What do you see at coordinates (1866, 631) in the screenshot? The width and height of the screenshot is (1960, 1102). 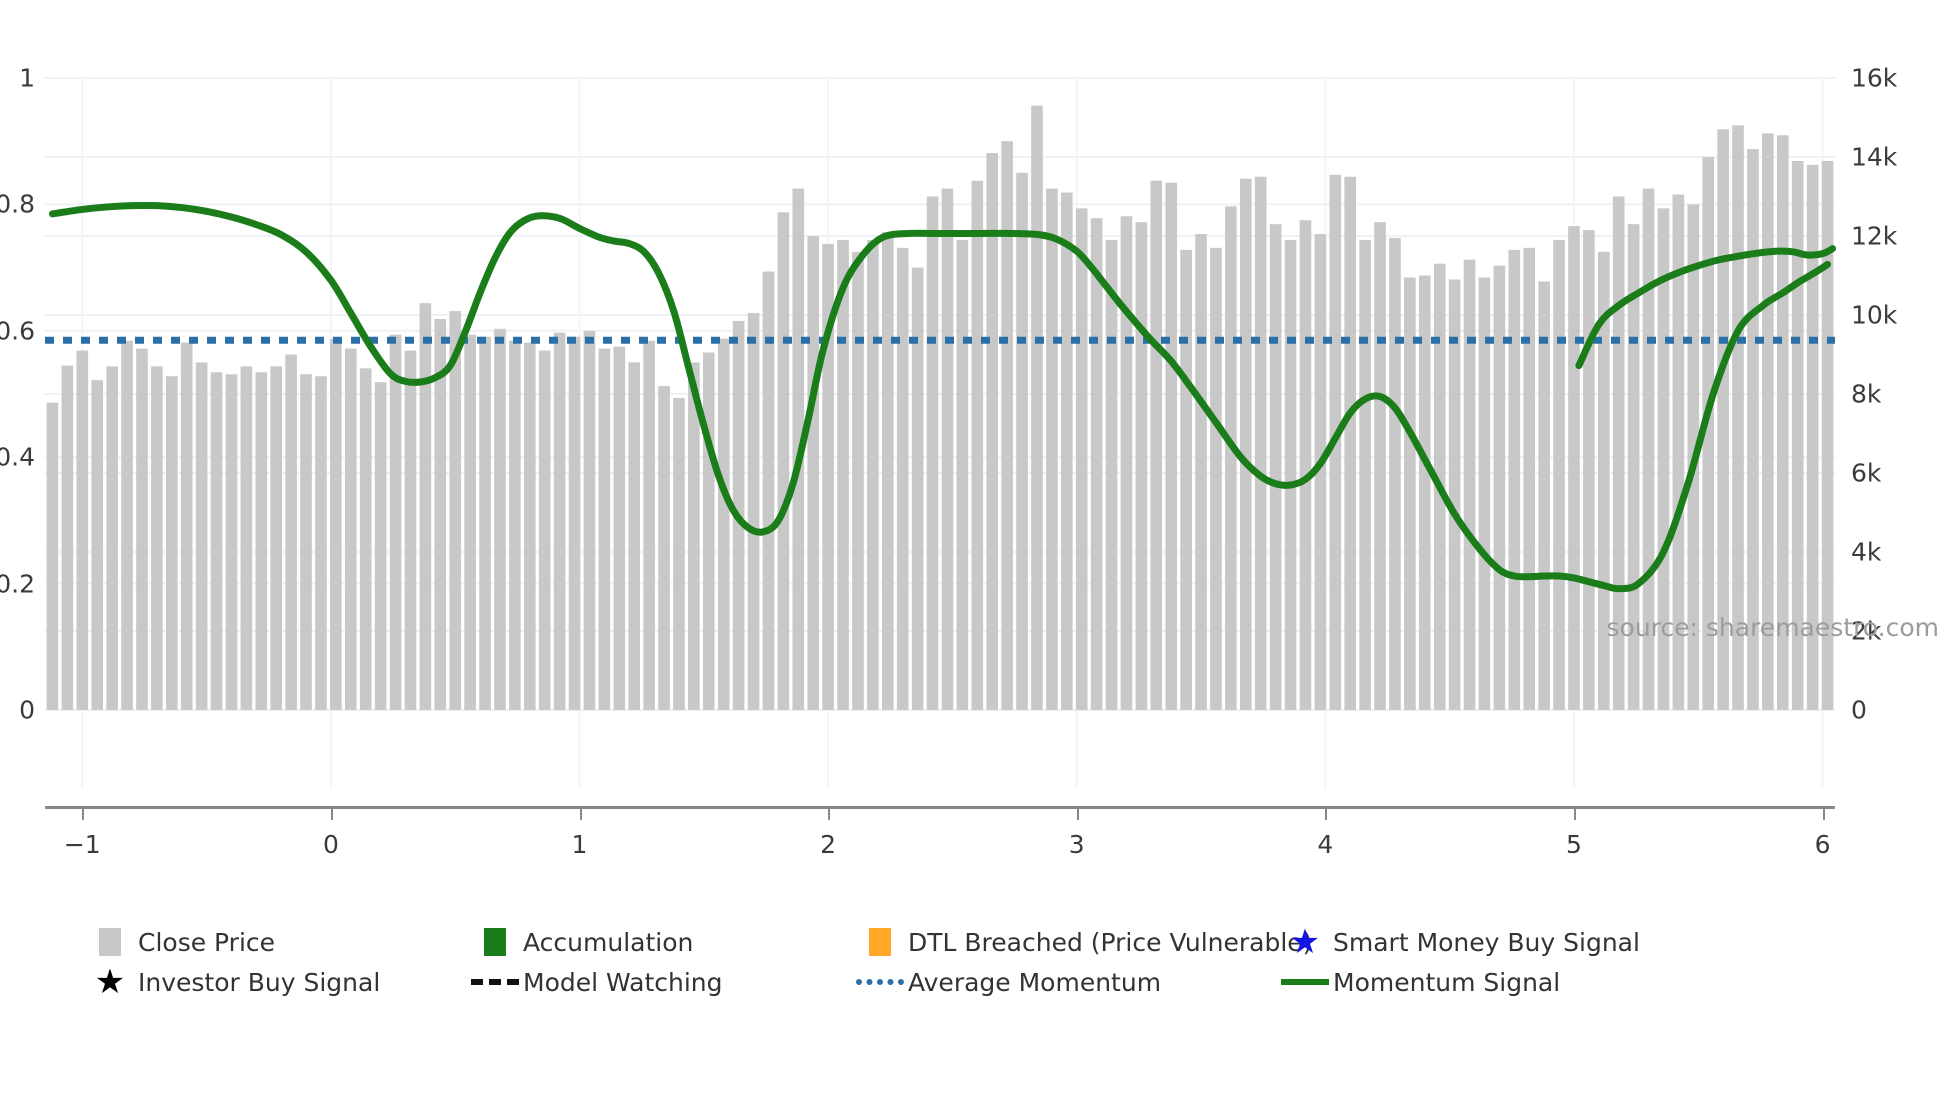 I see `y-right-tick-label: 2k` at bounding box center [1866, 631].